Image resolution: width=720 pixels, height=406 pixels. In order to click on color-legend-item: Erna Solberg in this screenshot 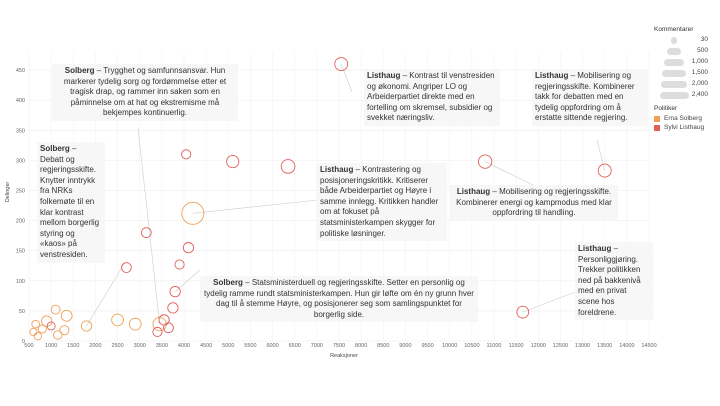, I will do `click(685, 118)`.